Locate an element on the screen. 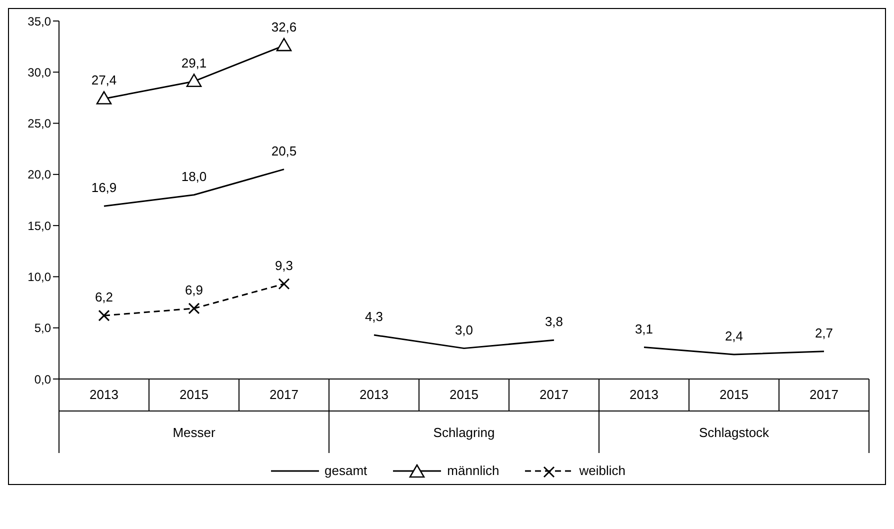 This screenshot has height=529, width=894. data-label: 16,9 is located at coordinates (104, 188).